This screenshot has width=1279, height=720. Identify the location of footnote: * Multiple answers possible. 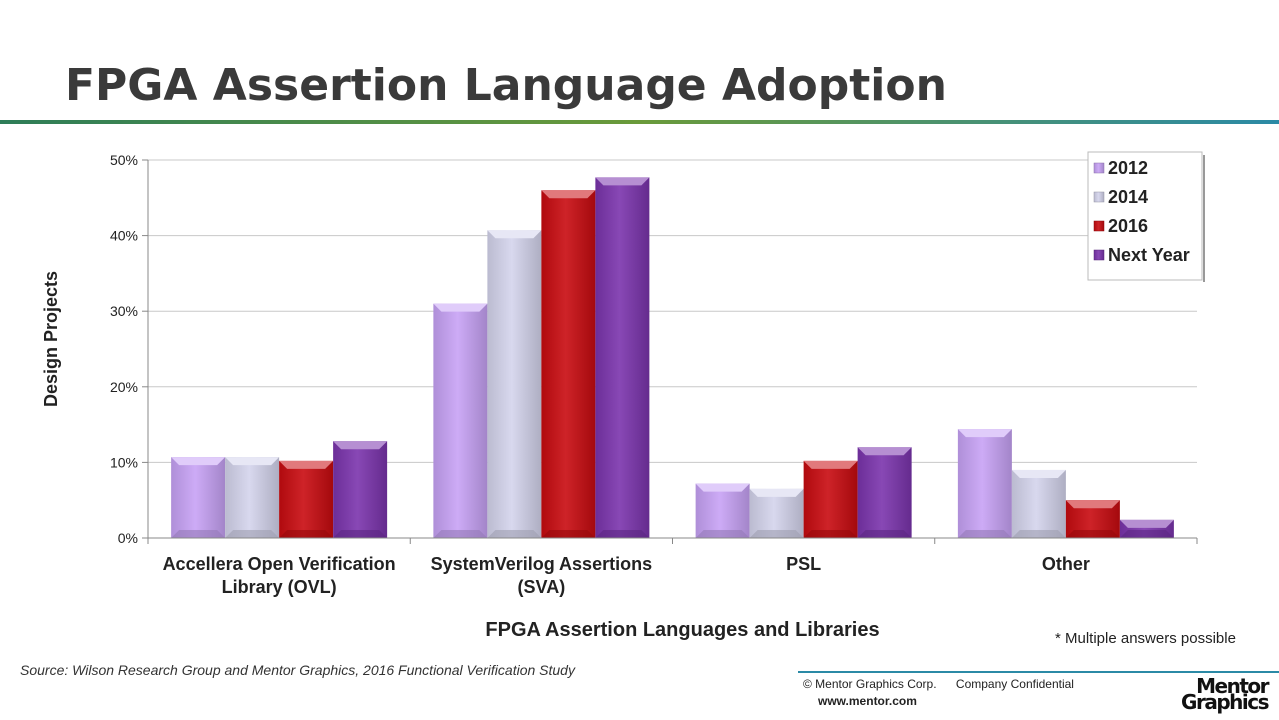
(1145, 638).